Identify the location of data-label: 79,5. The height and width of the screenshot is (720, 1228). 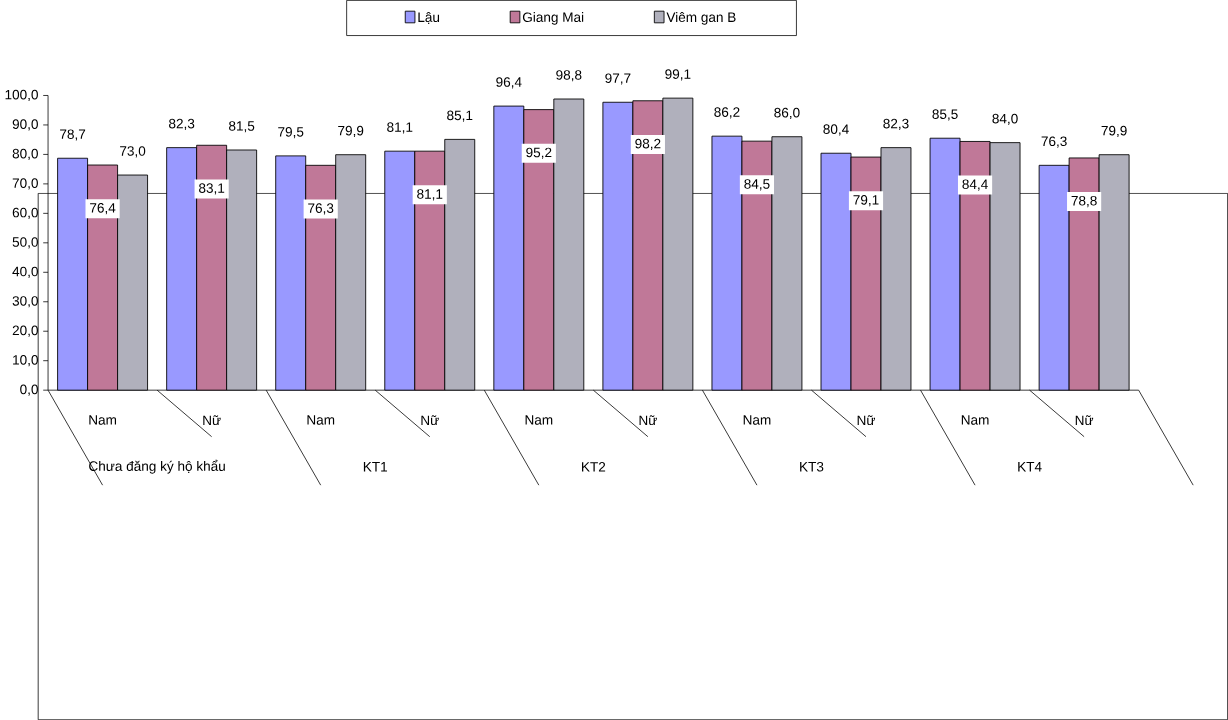
(291, 132).